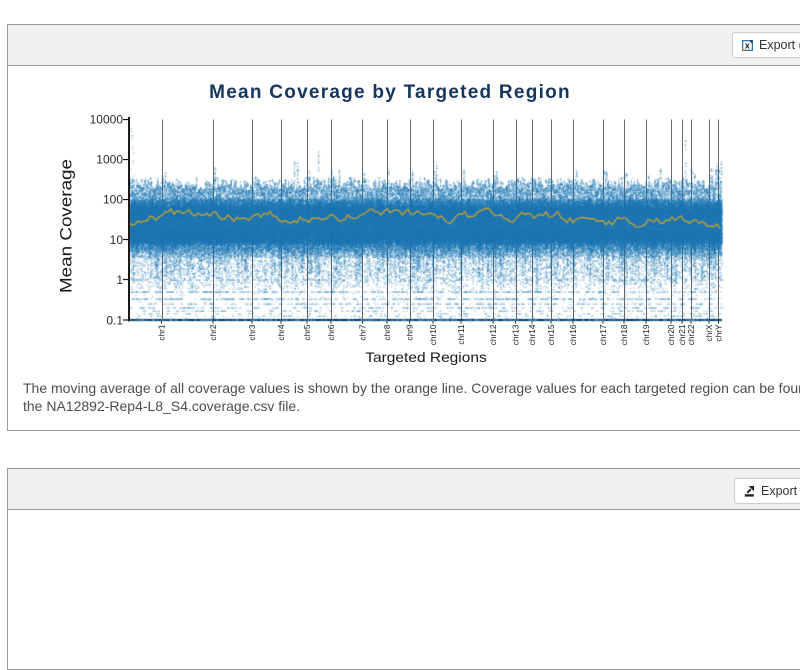 The width and height of the screenshot is (800, 670). What do you see at coordinates (426, 357) in the screenshot?
I see `svg-text: Targeted Regions` at bounding box center [426, 357].